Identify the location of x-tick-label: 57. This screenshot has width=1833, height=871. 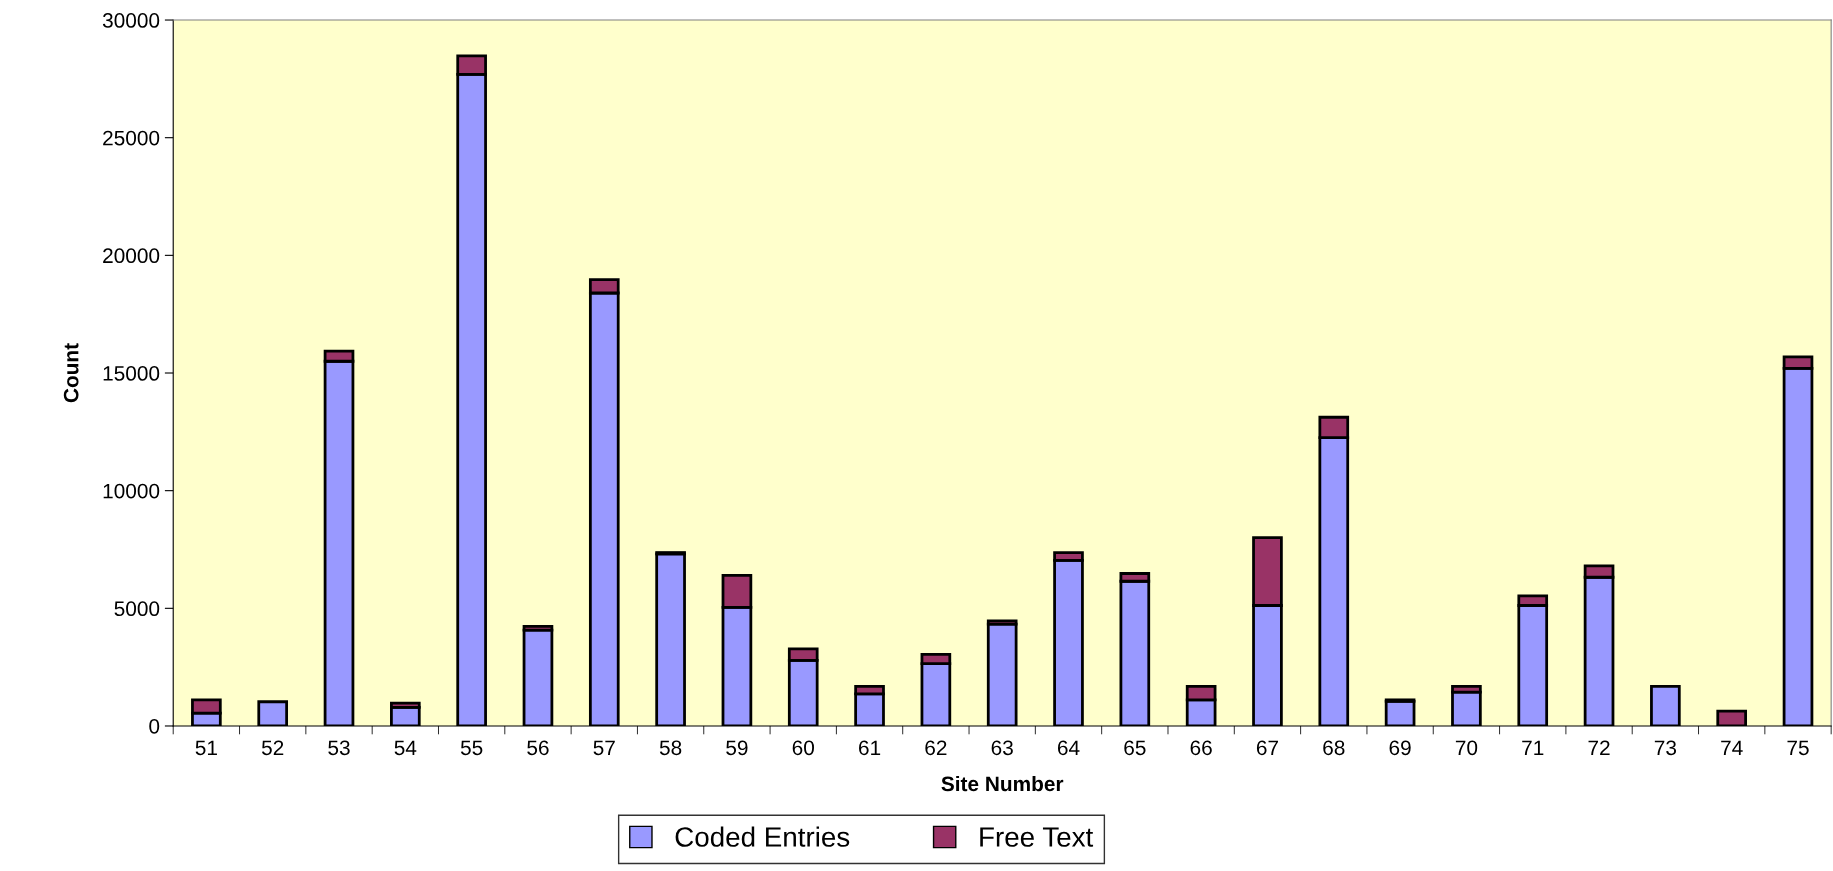
(604, 748).